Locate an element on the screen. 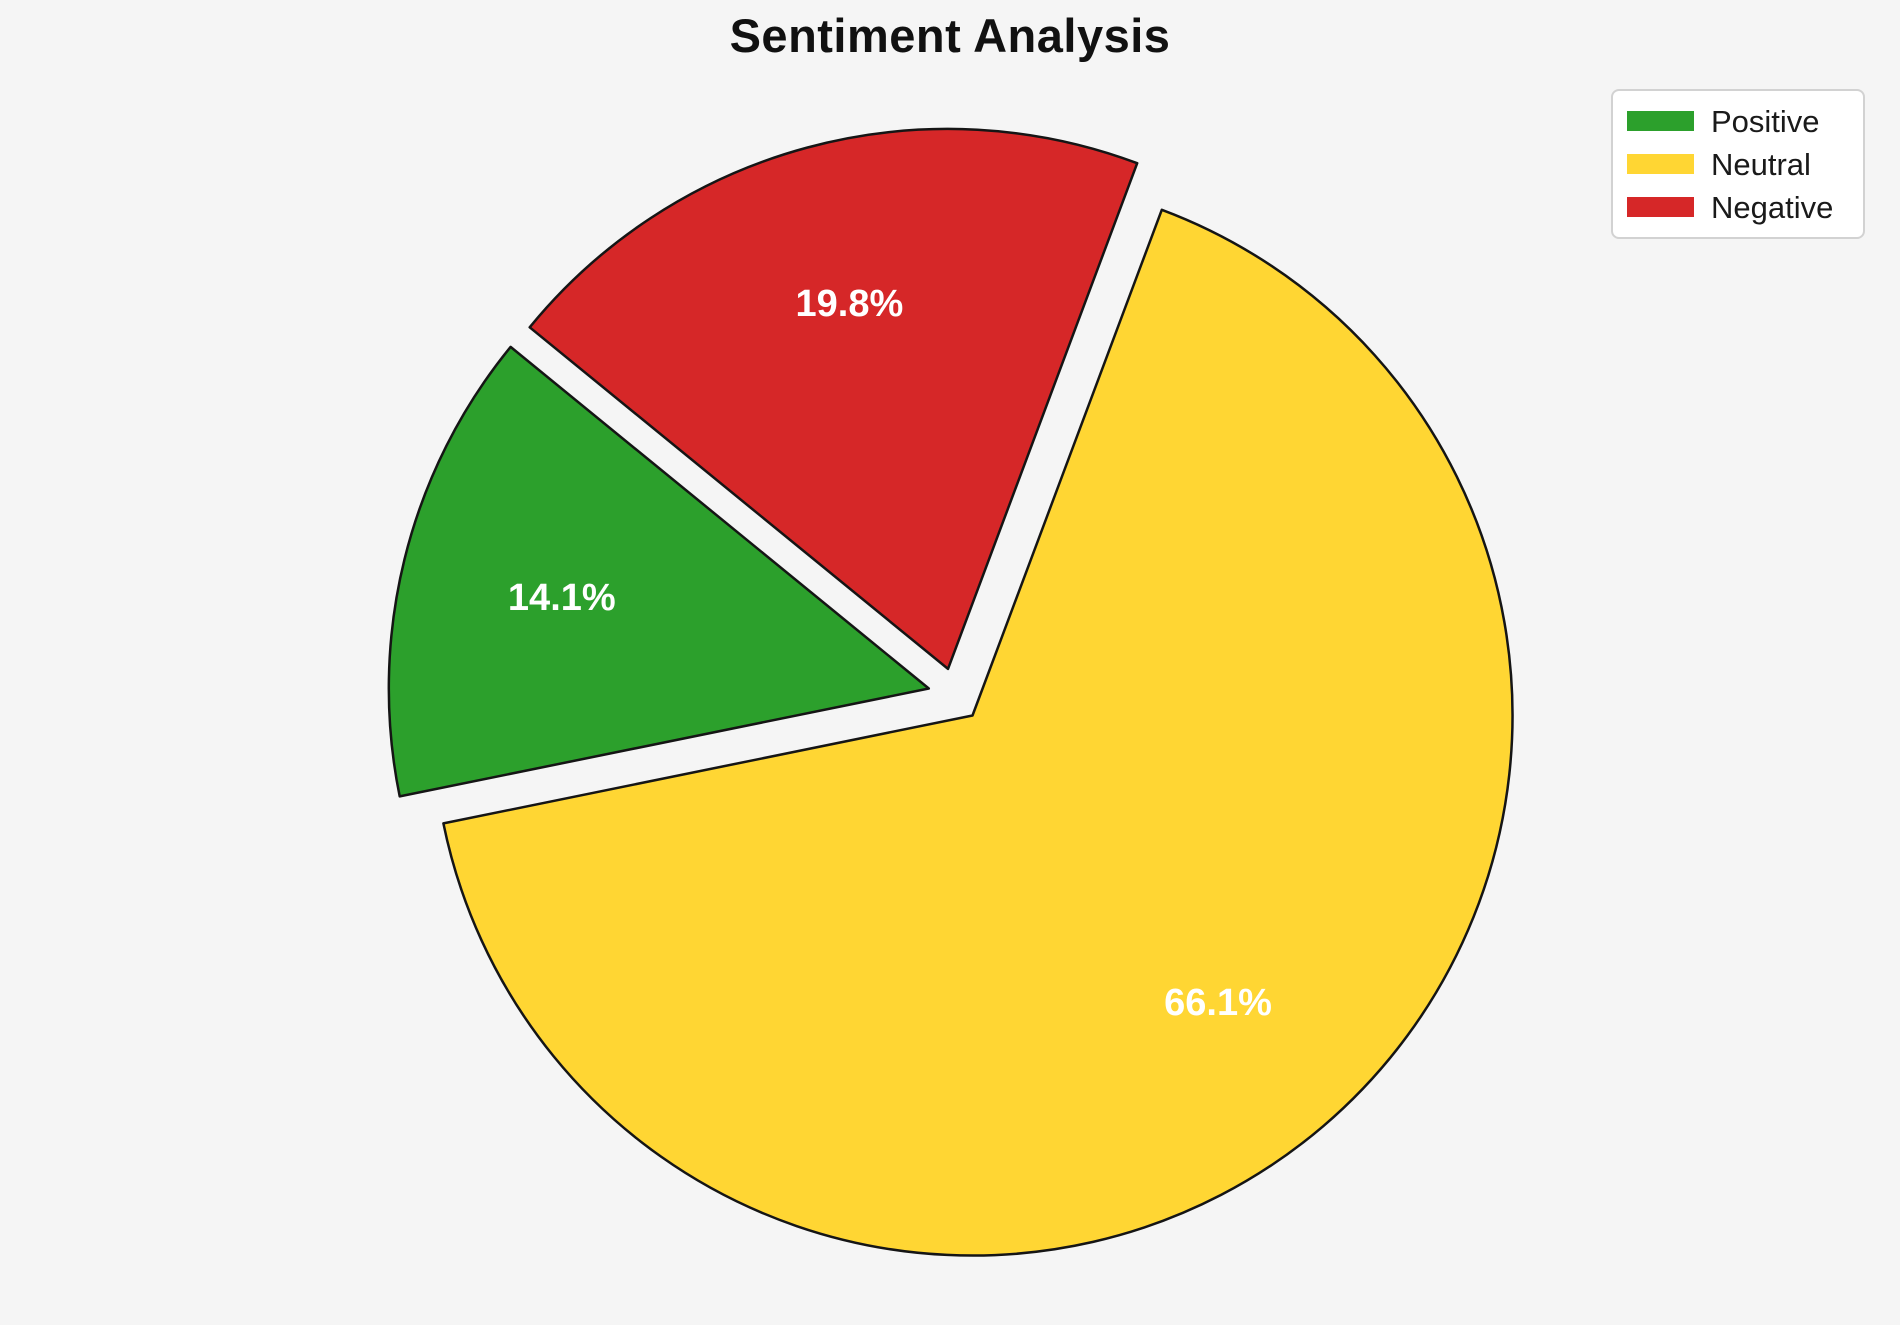  legend-item-negative: Negative is located at coordinates (1738, 207).